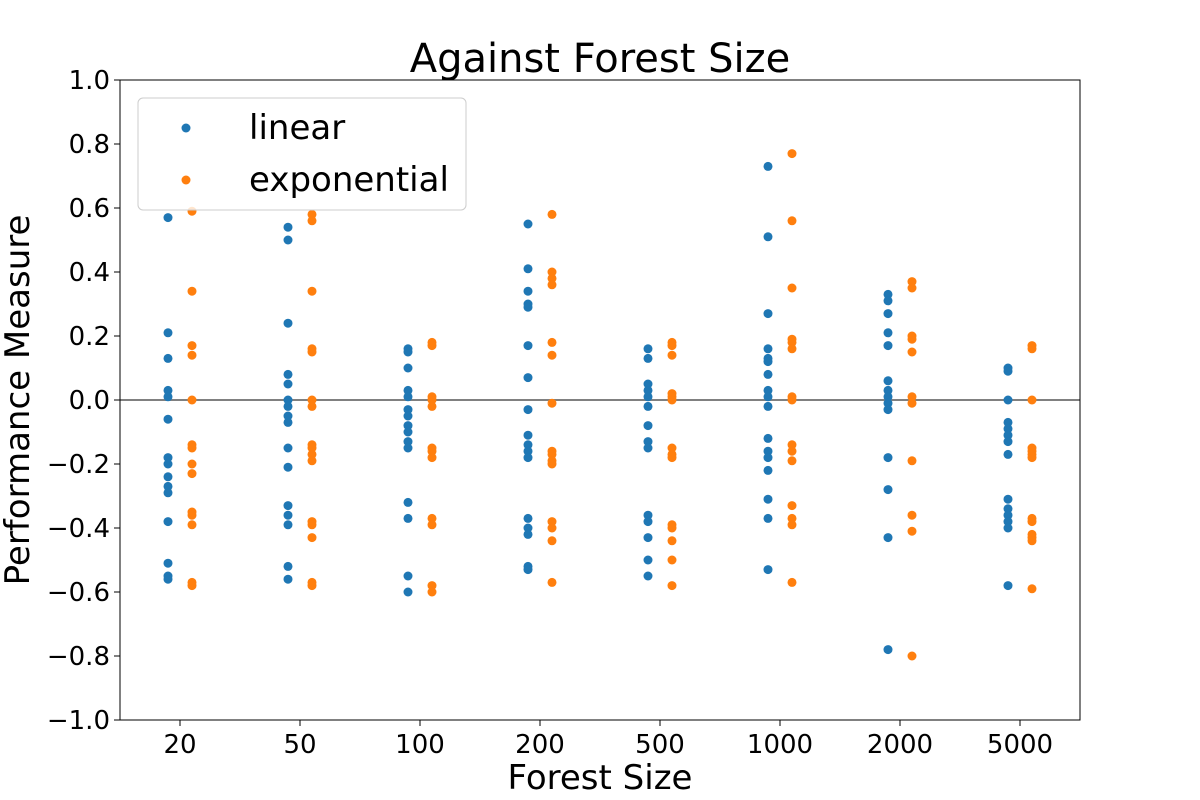 This screenshot has width=1200, height=800. I want to click on y-tick-label: −0.8, so click(78, 657).